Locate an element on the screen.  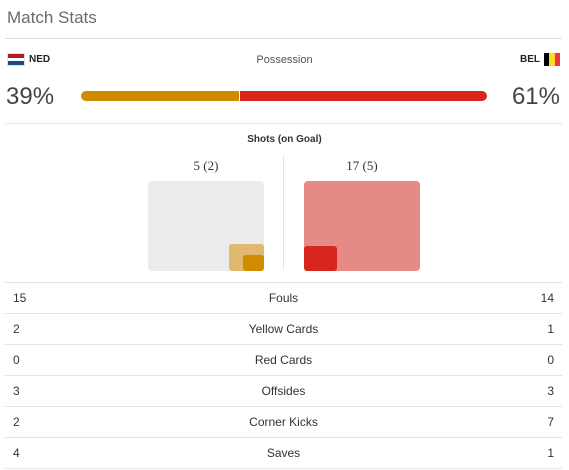
stat-row: 3 Offsides 3 is located at coordinates (283, 391).